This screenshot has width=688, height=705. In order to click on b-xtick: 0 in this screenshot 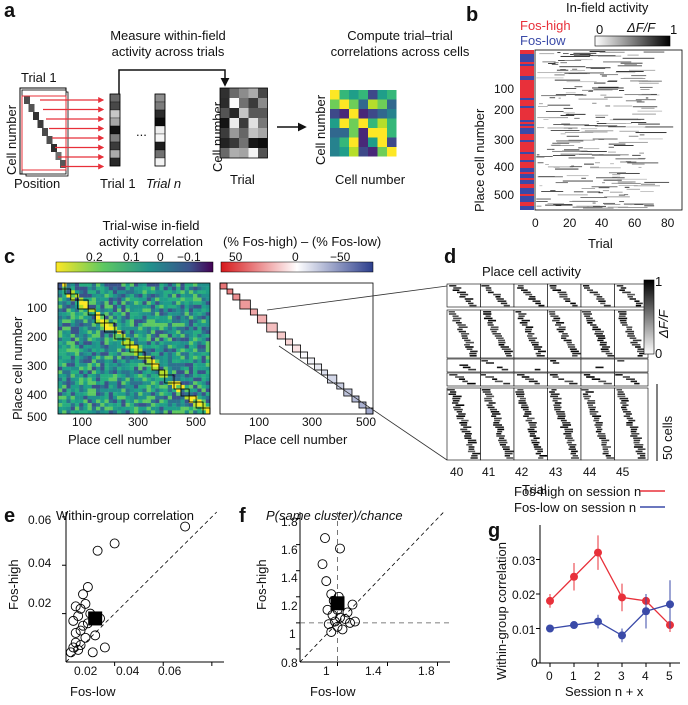, I will do `click(535, 223)`.